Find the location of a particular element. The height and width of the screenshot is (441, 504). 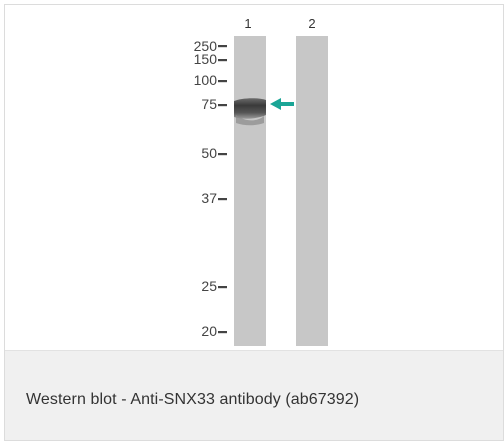

svg-text: 150 is located at coordinates (206, 59).